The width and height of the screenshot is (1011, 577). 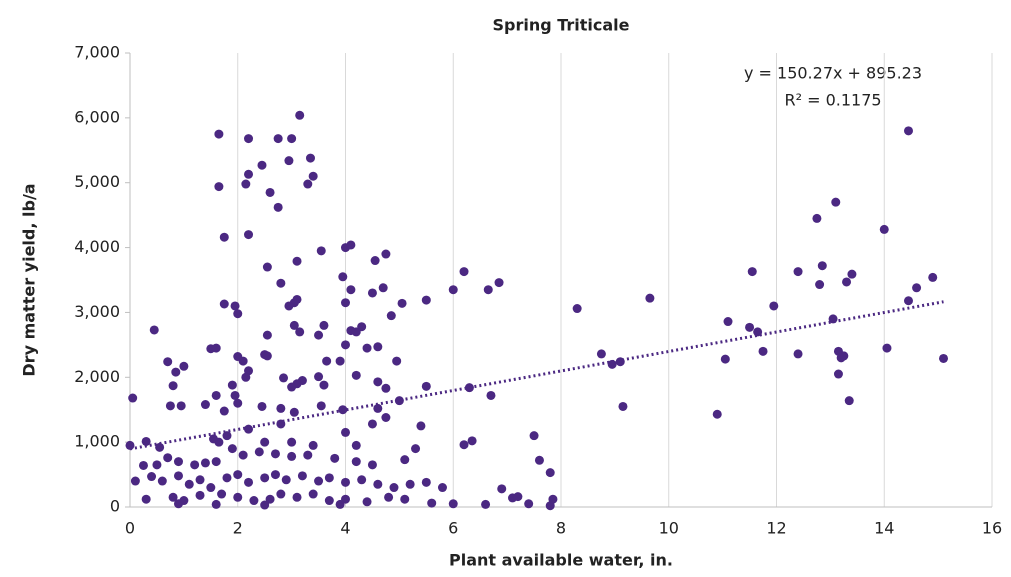 I want to click on x-tick-label: 14, so click(x=884, y=528).